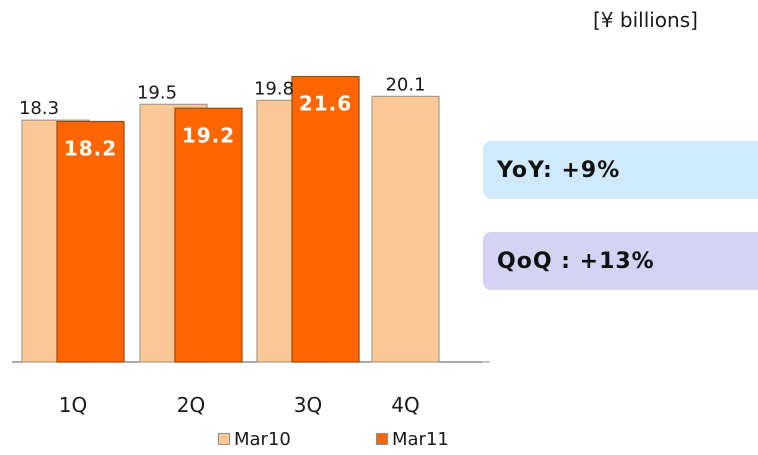 This screenshot has height=455, width=758. Describe the element at coordinates (405, 229) in the screenshot. I see `bar-mar10-4q` at that location.